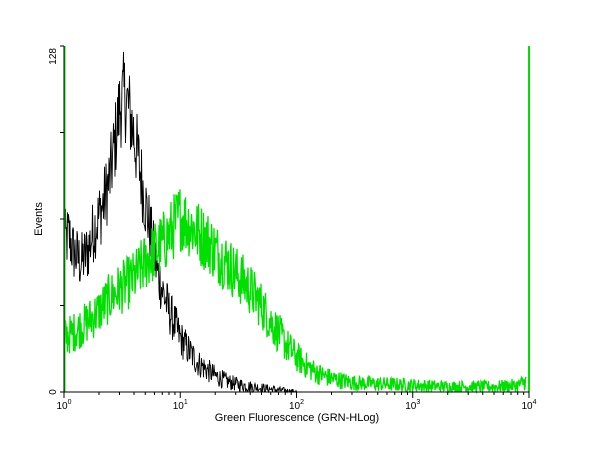  I want to click on y-tick-label-max: 128, so click(53, 56).